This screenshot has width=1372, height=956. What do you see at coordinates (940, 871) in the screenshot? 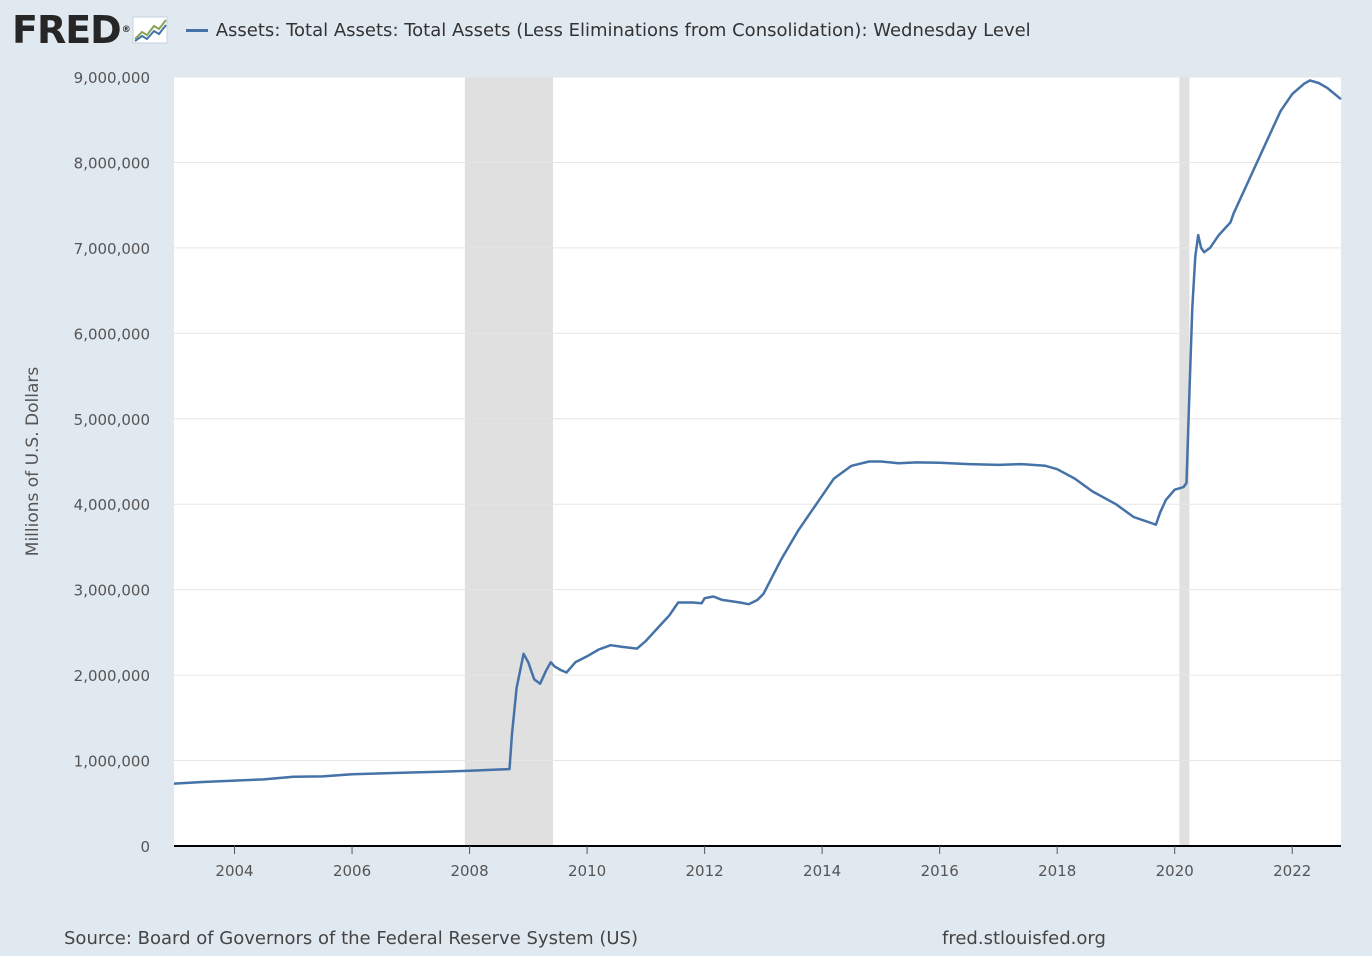
I see `x-tick-label: 2016` at bounding box center [940, 871].